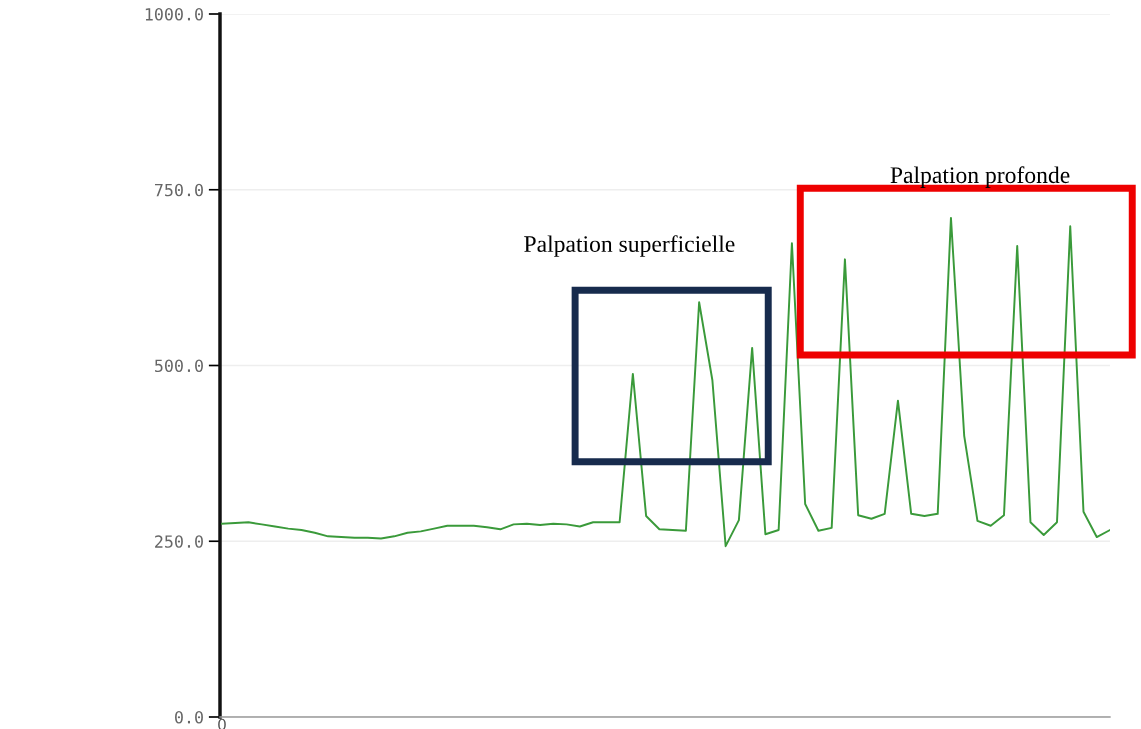 The width and height of the screenshot is (1141, 729). What do you see at coordinates (179, 366) in the screenshot?
I see `y-tick-label: 500.0` at bounding box center [179, 366].